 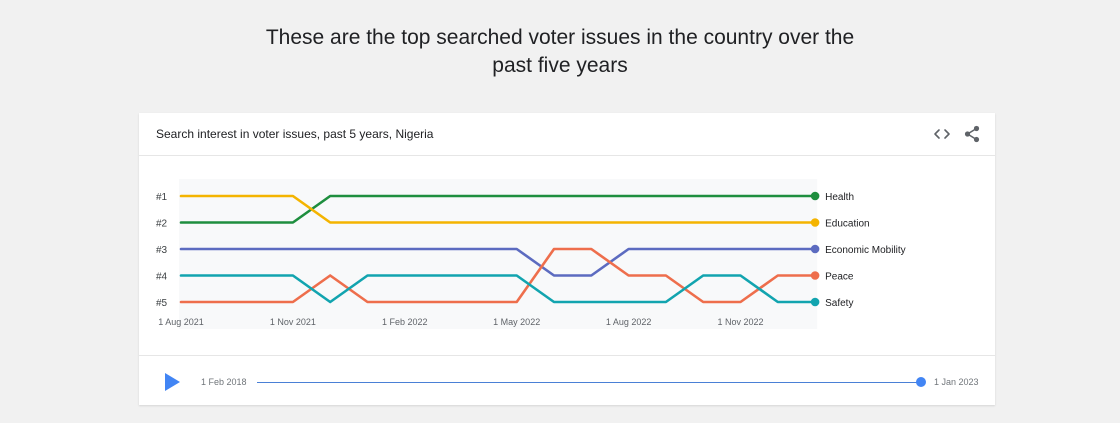 I want to click on x-tick-label: 1 May 2022, so click(x=516, y=322).